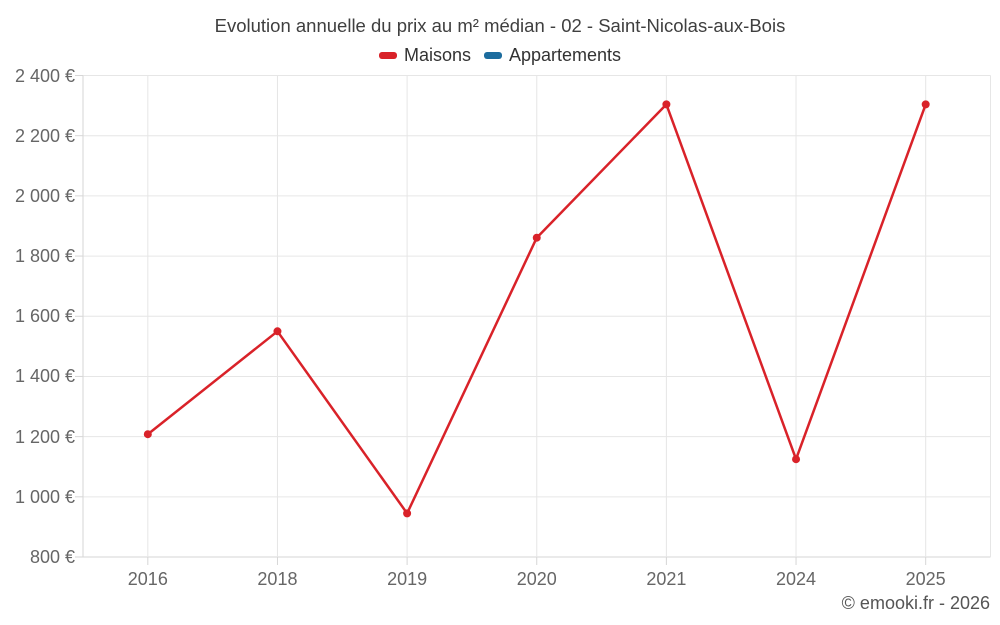 This screenshot has width=1000, height=625. What do you see at coordinates (925, 104) in the screenshot?
I see `data-point-2025` at bounding box center [925, 104].